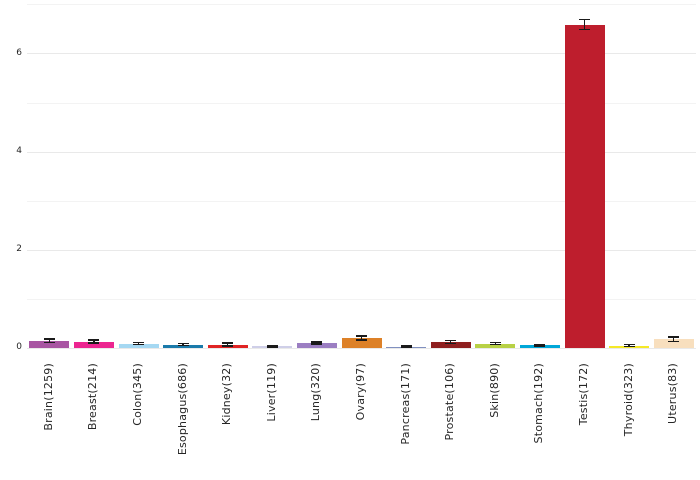  I want to click on bar-prostate, so click(450, 345).